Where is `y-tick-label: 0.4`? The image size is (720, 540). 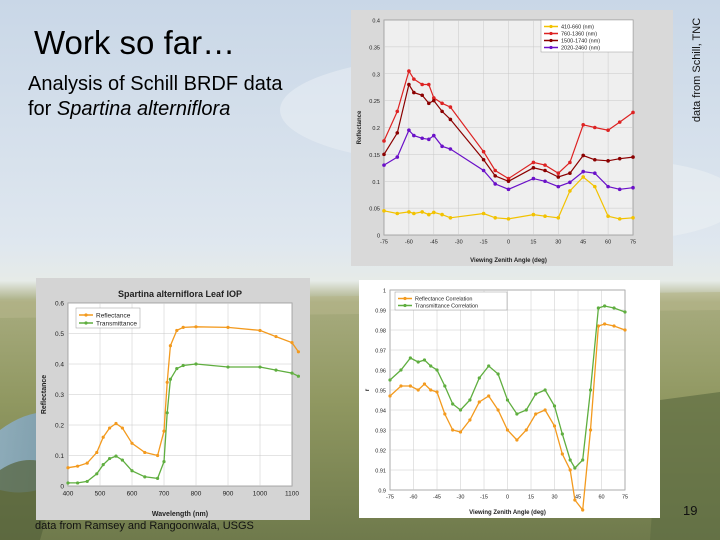 y-tick-label: 0.4 is located at coordinates (59, 365).